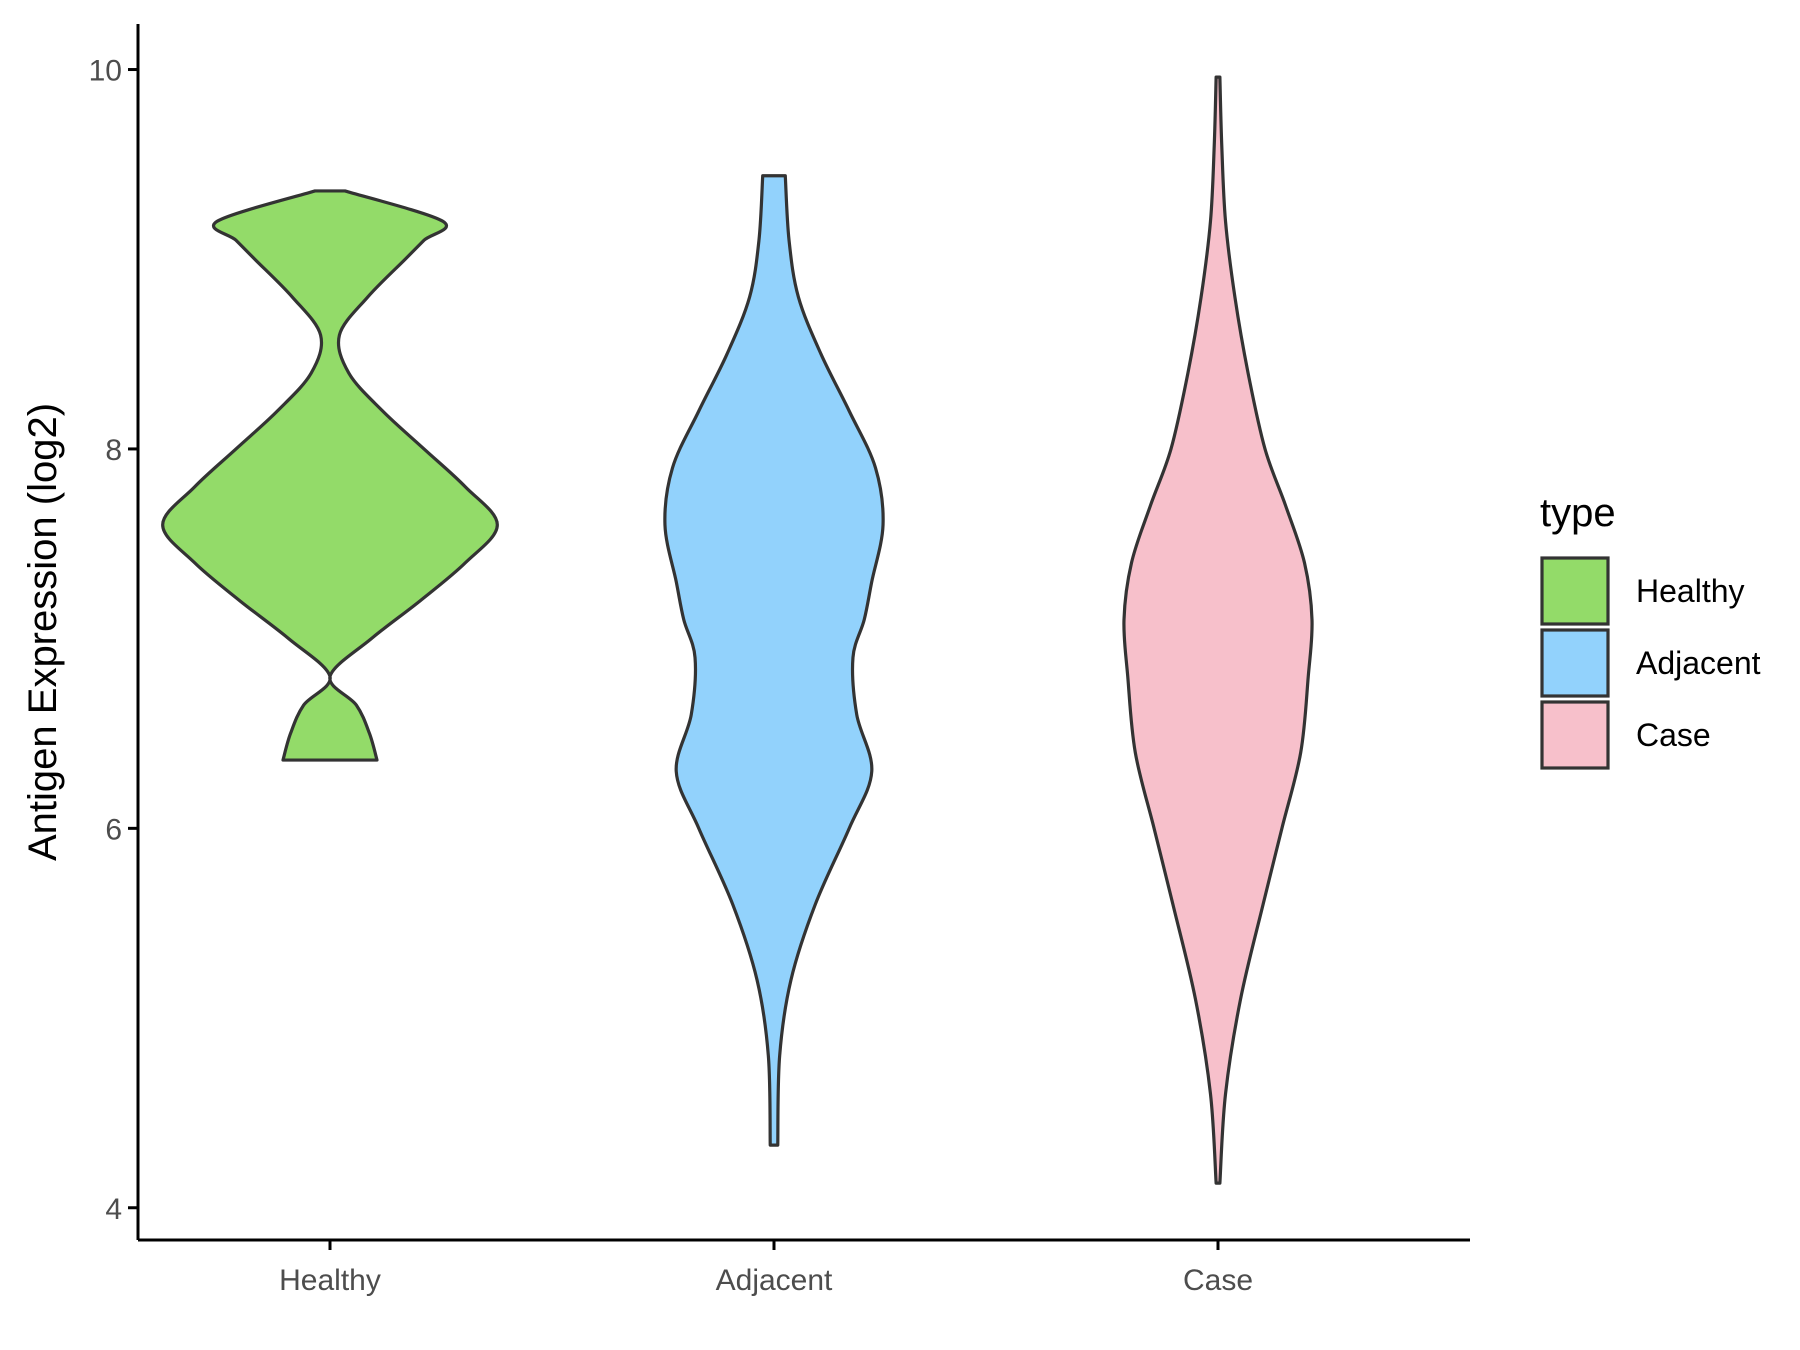 This screenshot has height=1350, width=1800. I want to click on x-ticks: Healthy Adjacent Case, so click(766, 1268).